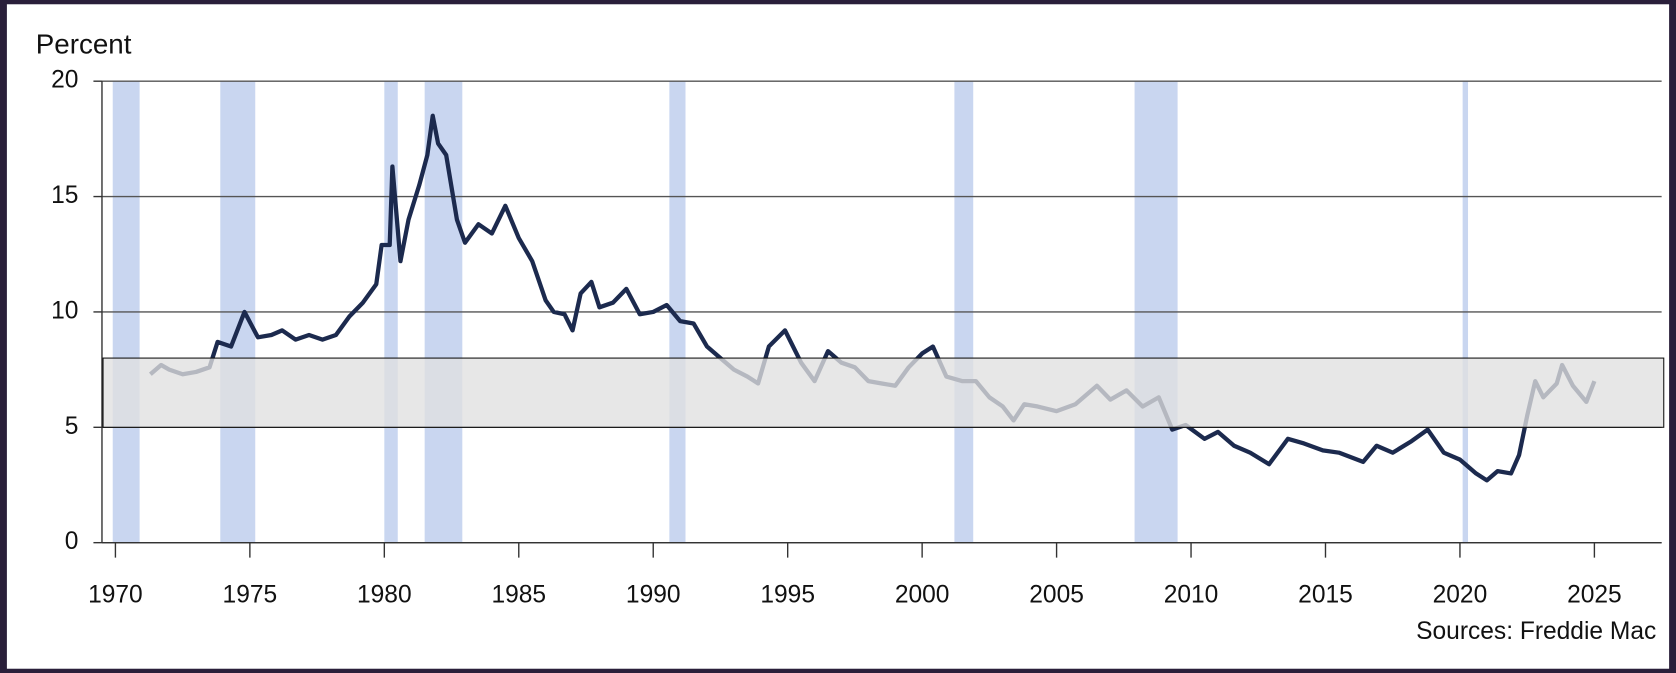  Describe the element at coordinates (883, 392) in the screenshot. I see `highlight-band` at that location.